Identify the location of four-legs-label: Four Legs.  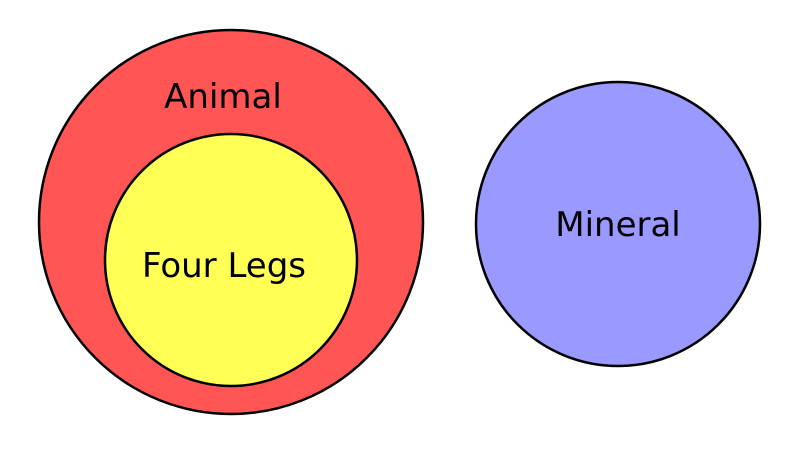
(224, 266).